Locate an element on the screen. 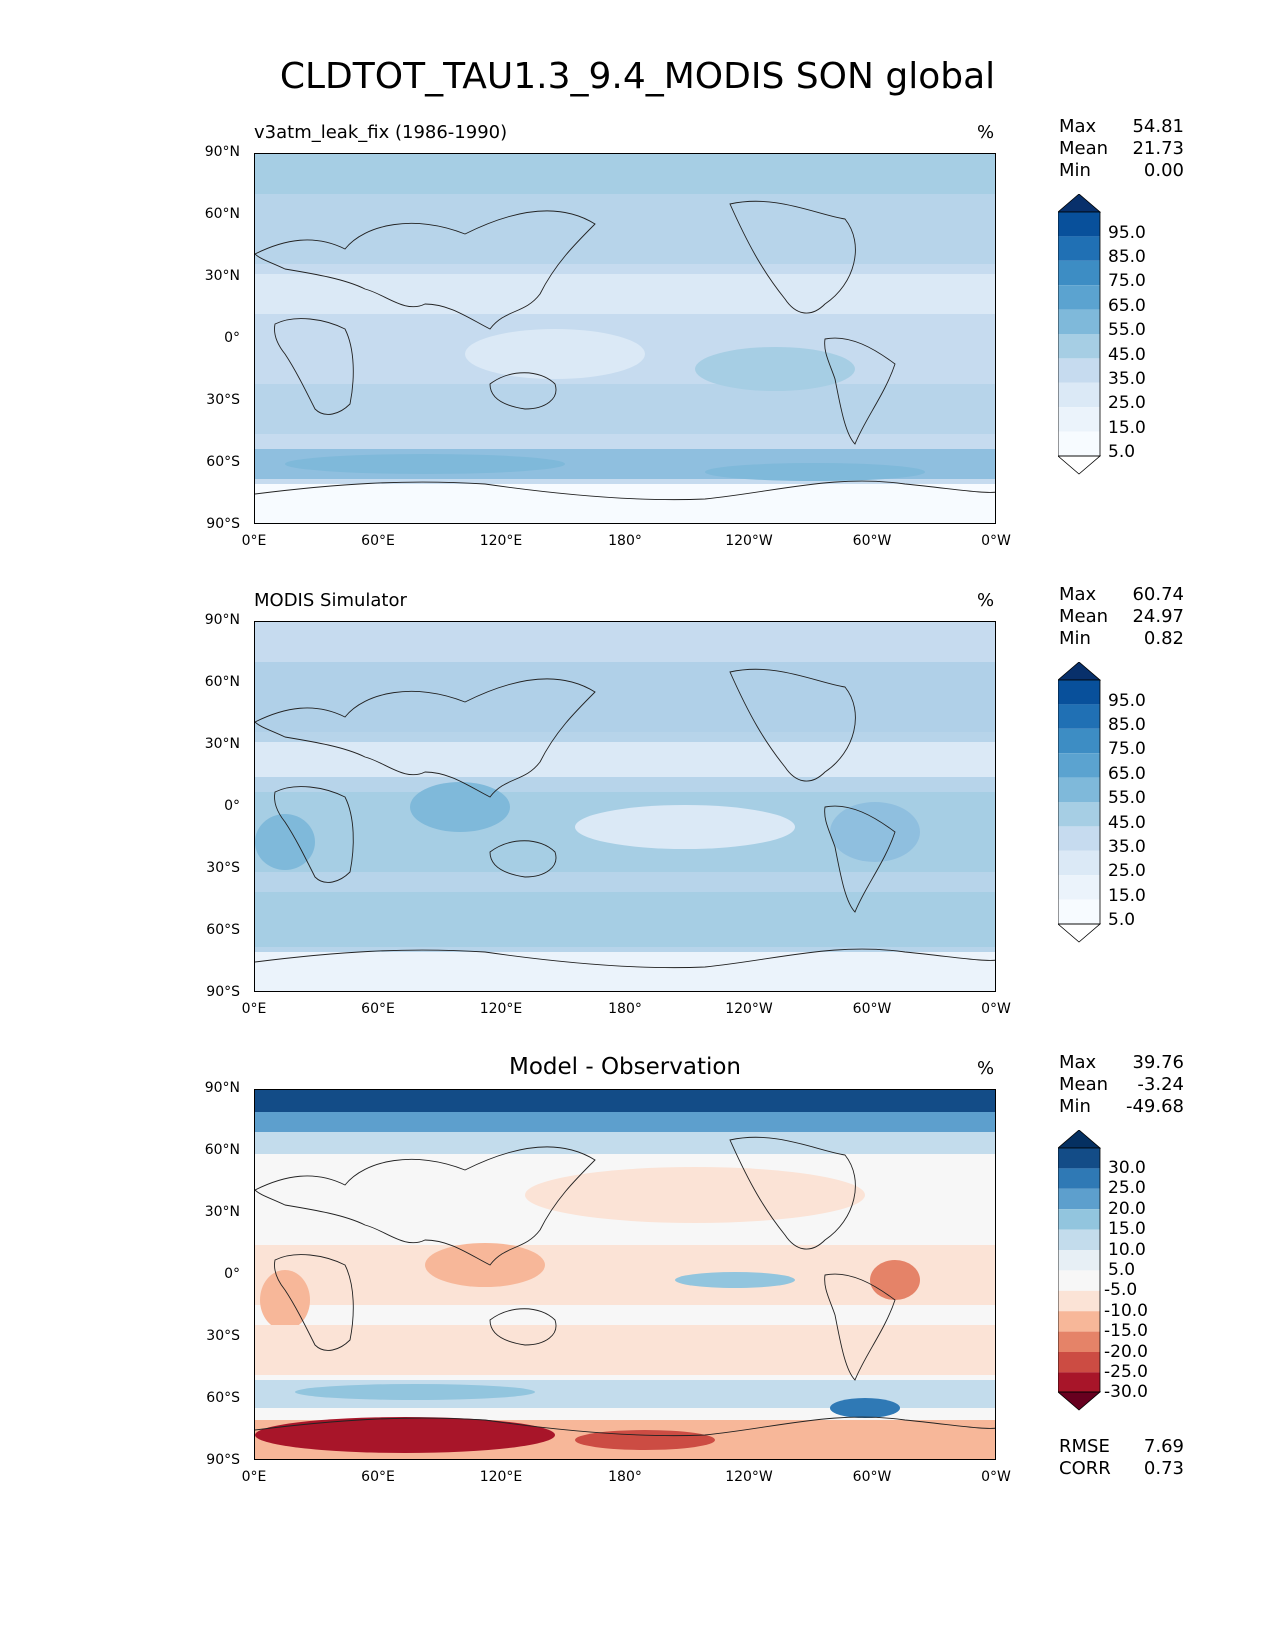  colorbar-extend-bottom is located at coordinates (1080, 465).